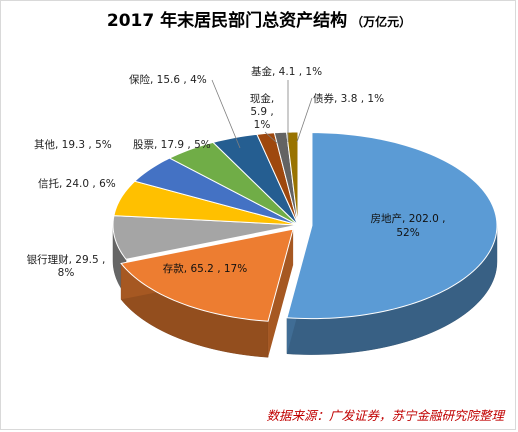  Describe the element at coordinates (348, 98) in the screenshot. I see `data-label-债券: 债券, 3.8 , 1%` at that location.